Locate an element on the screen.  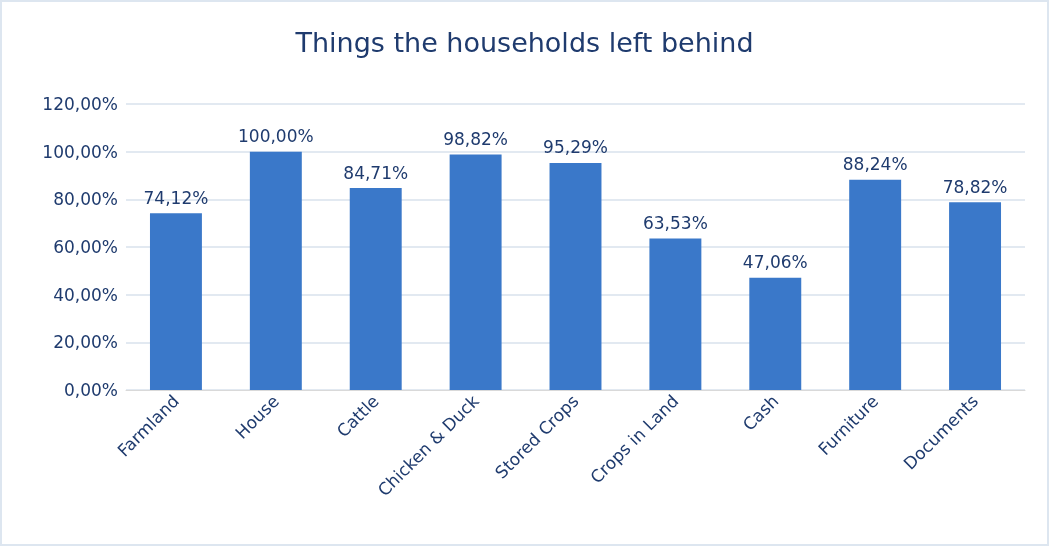
y-tick-label: 40,00% is located at coordinates (85, 294).